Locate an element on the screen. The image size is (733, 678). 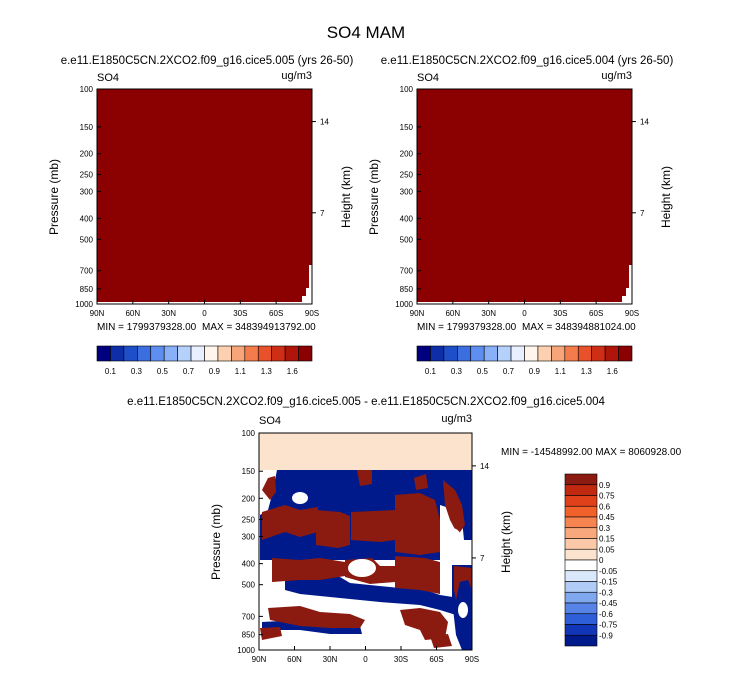
panel-2-height-tick-label-14: 14 is located at coordinates (644, 122).